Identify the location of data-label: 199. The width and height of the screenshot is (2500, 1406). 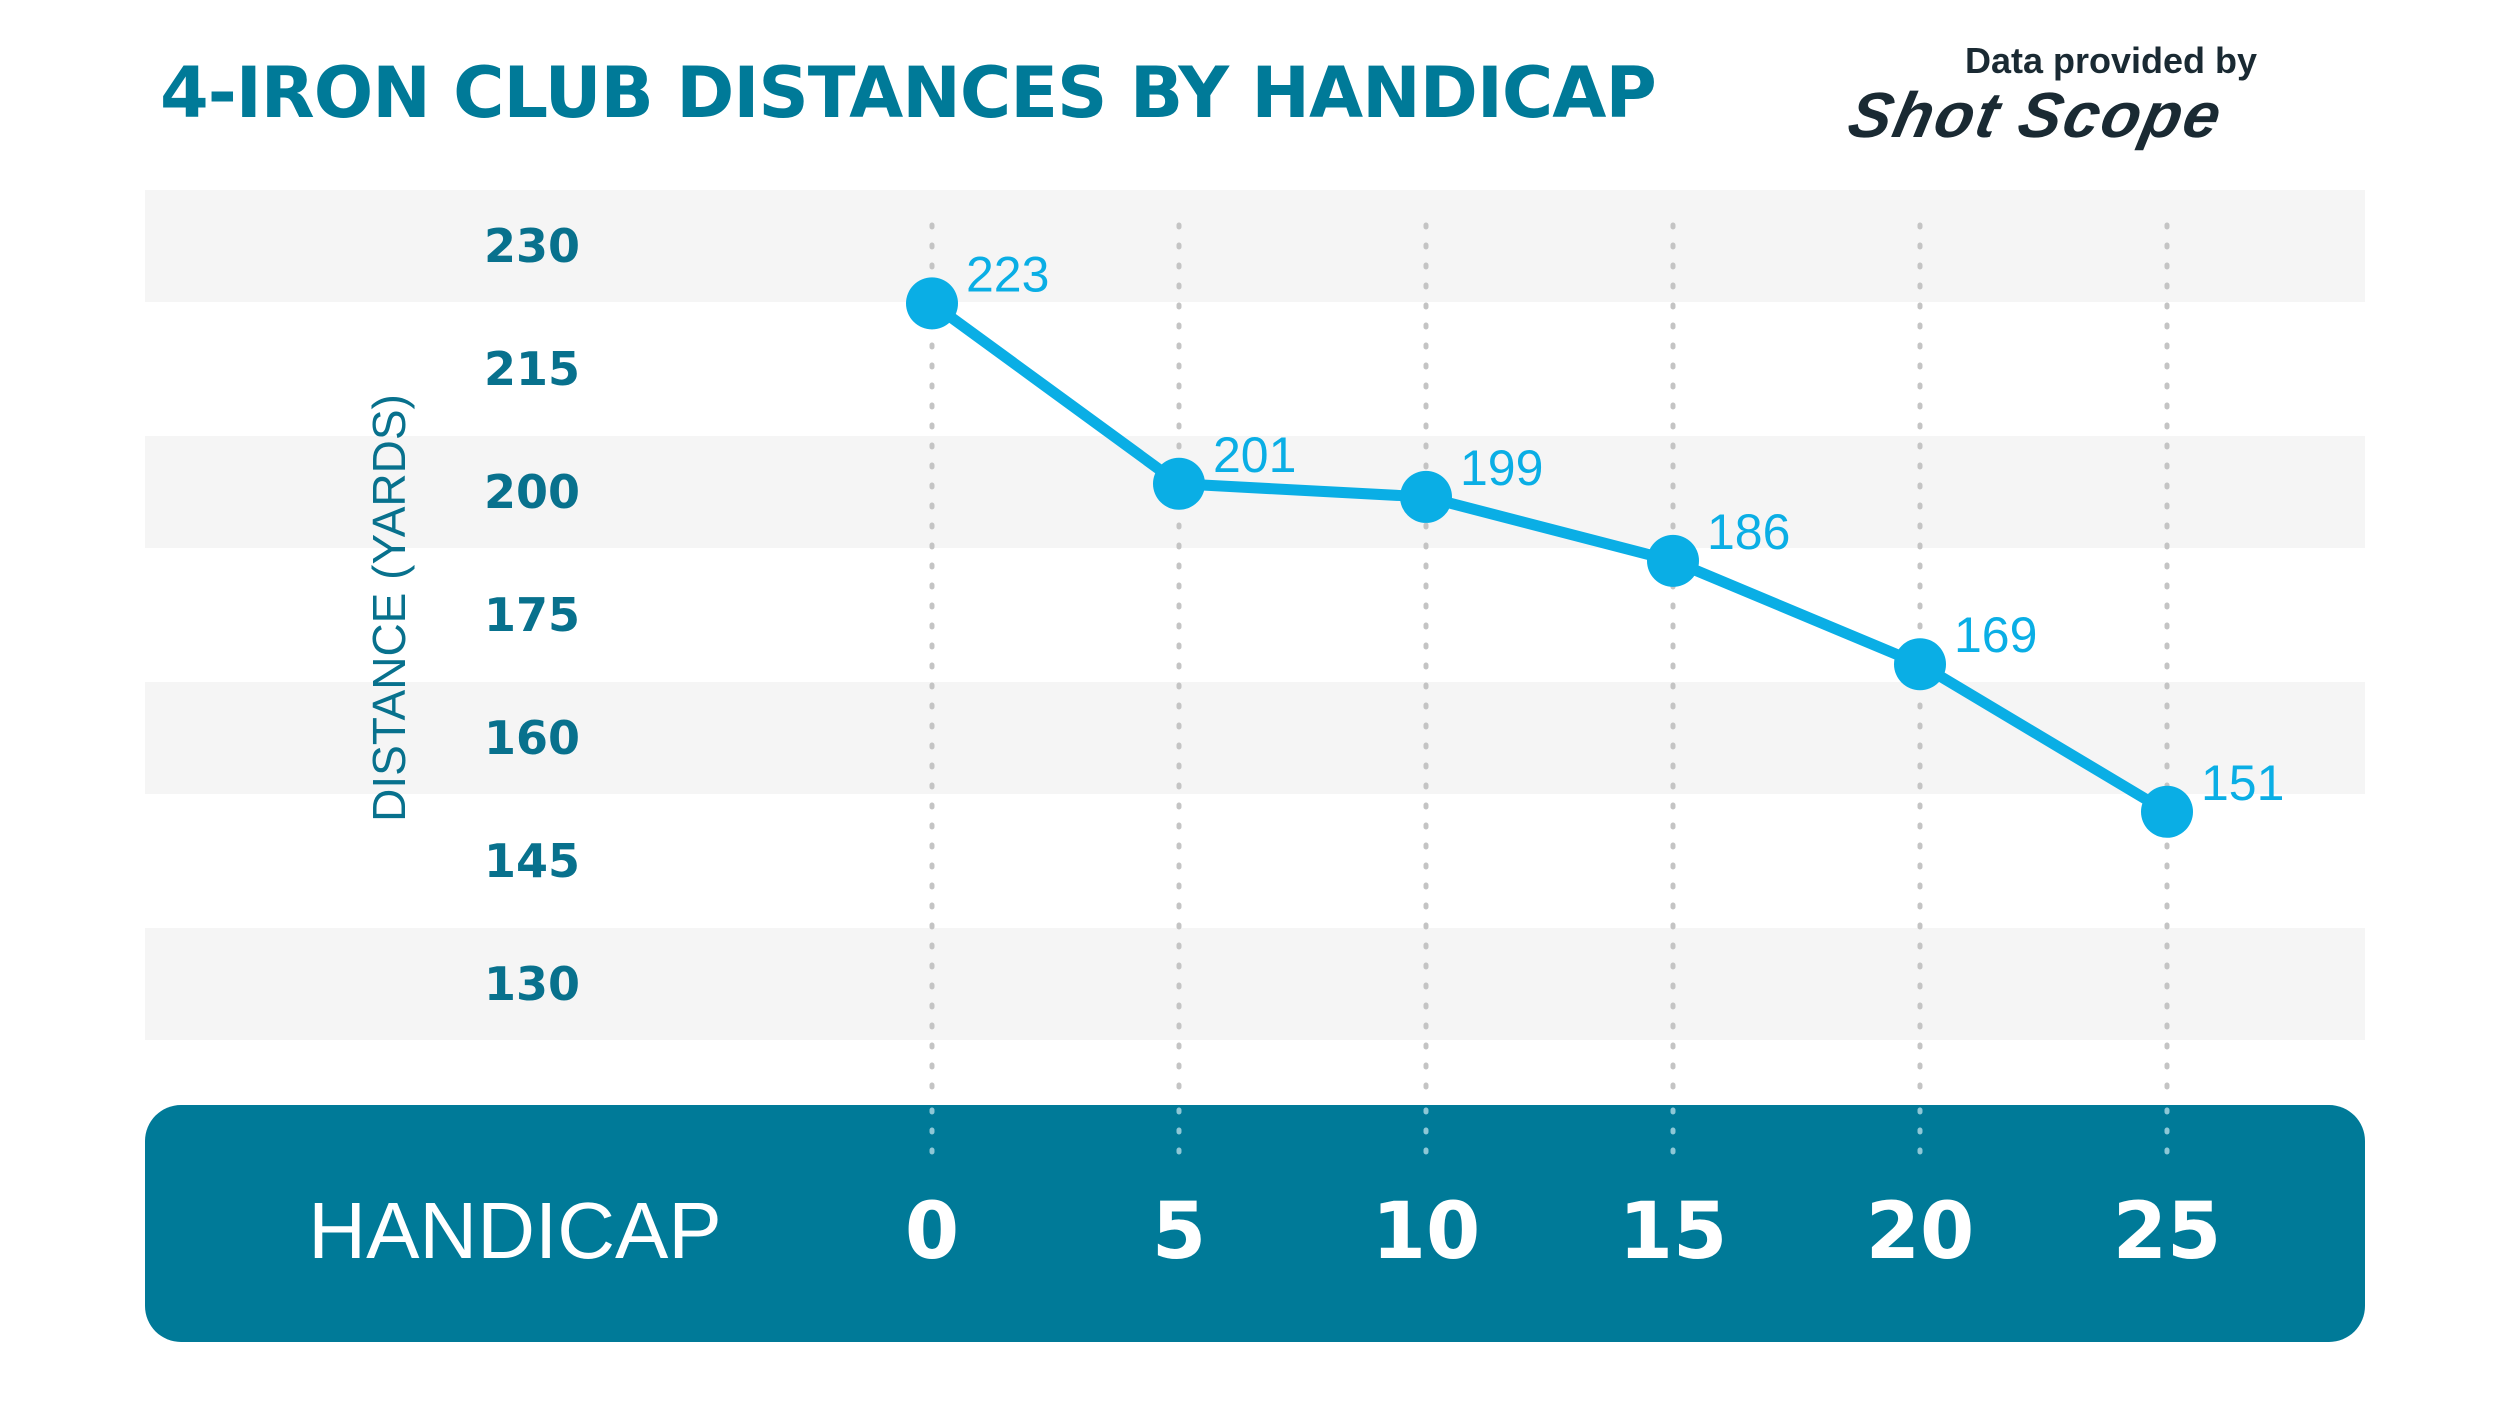
(1501, 468).